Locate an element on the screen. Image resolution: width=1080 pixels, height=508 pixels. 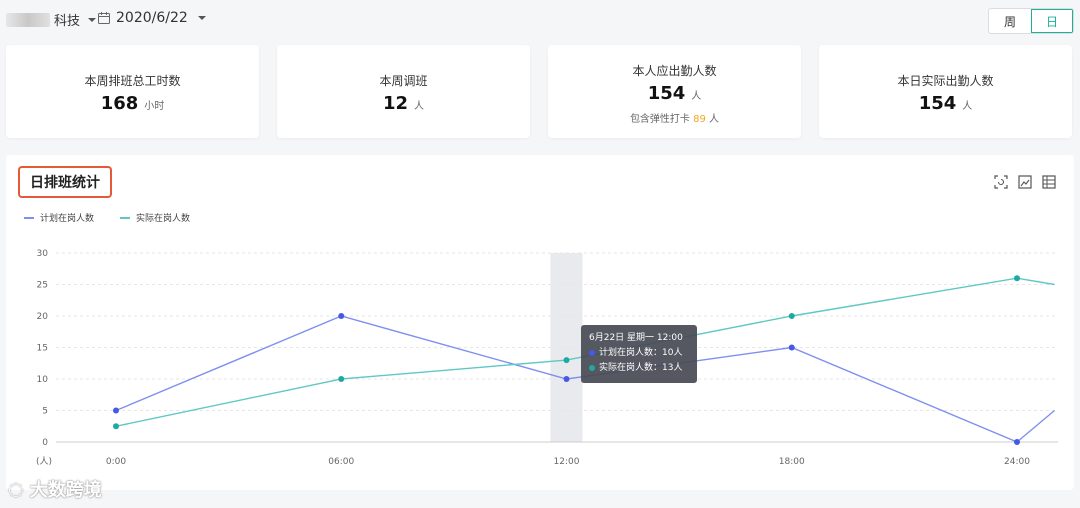
tooltip-label: 计划在岗人数： is located at coordinates (631, 353).